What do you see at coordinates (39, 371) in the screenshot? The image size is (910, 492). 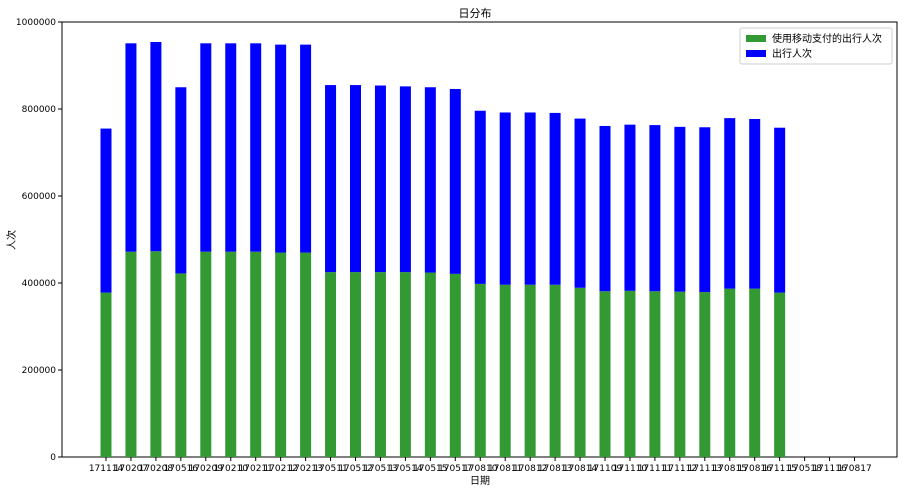 I see `y-tick-label: 200000` at bounding box center [39, 371].